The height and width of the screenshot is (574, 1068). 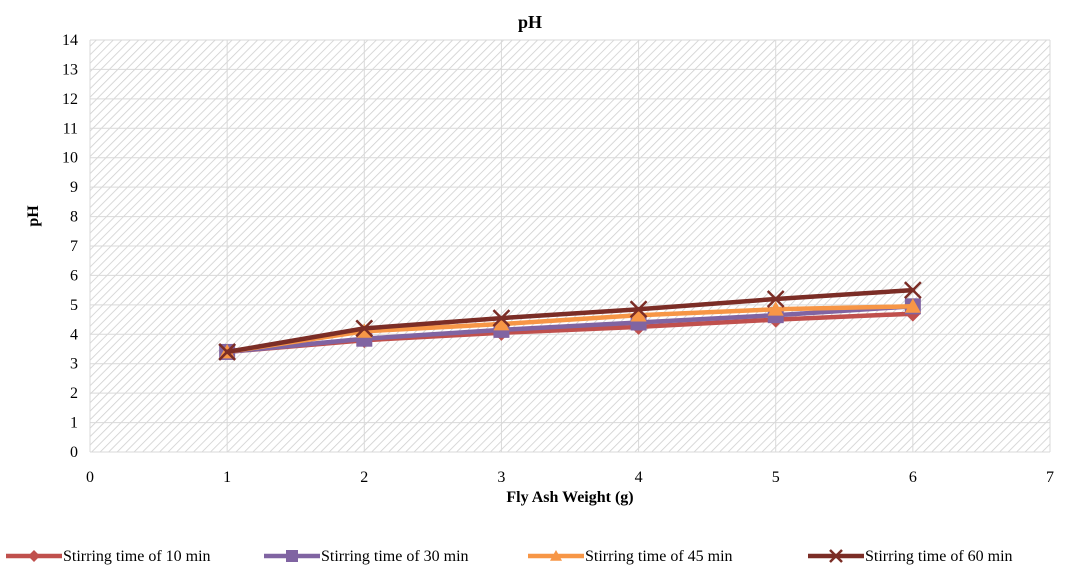 What do you see at coordinates (364, 477) in the screenshot?
I see `x-tick-label: 2` at bounding box center [364, 477].